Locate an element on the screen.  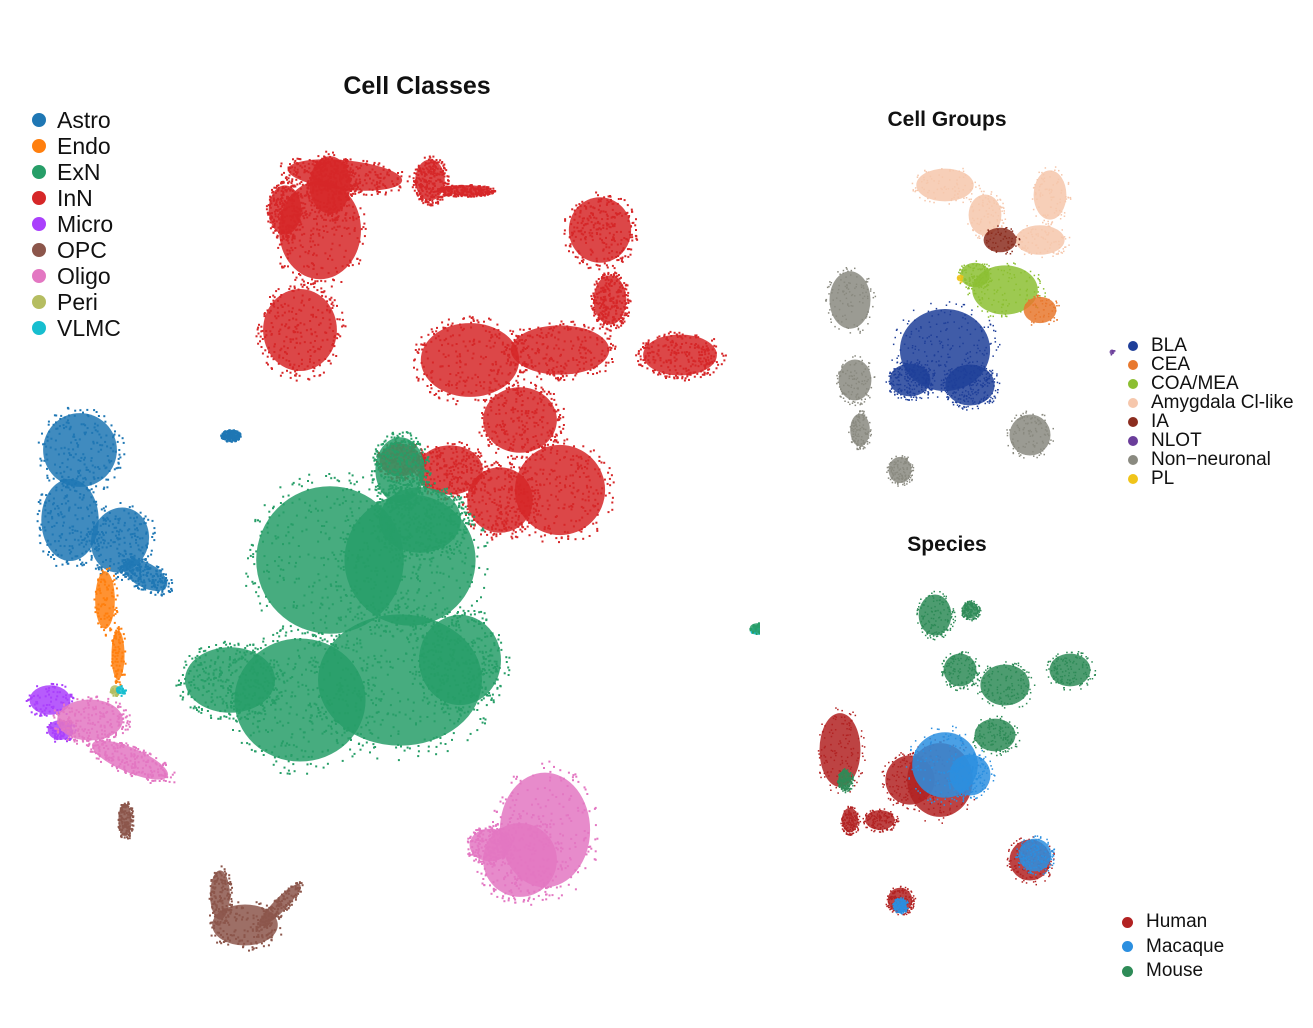
legend-item-coa-mea: COA/MEA is located at coordinates (1211, 383).